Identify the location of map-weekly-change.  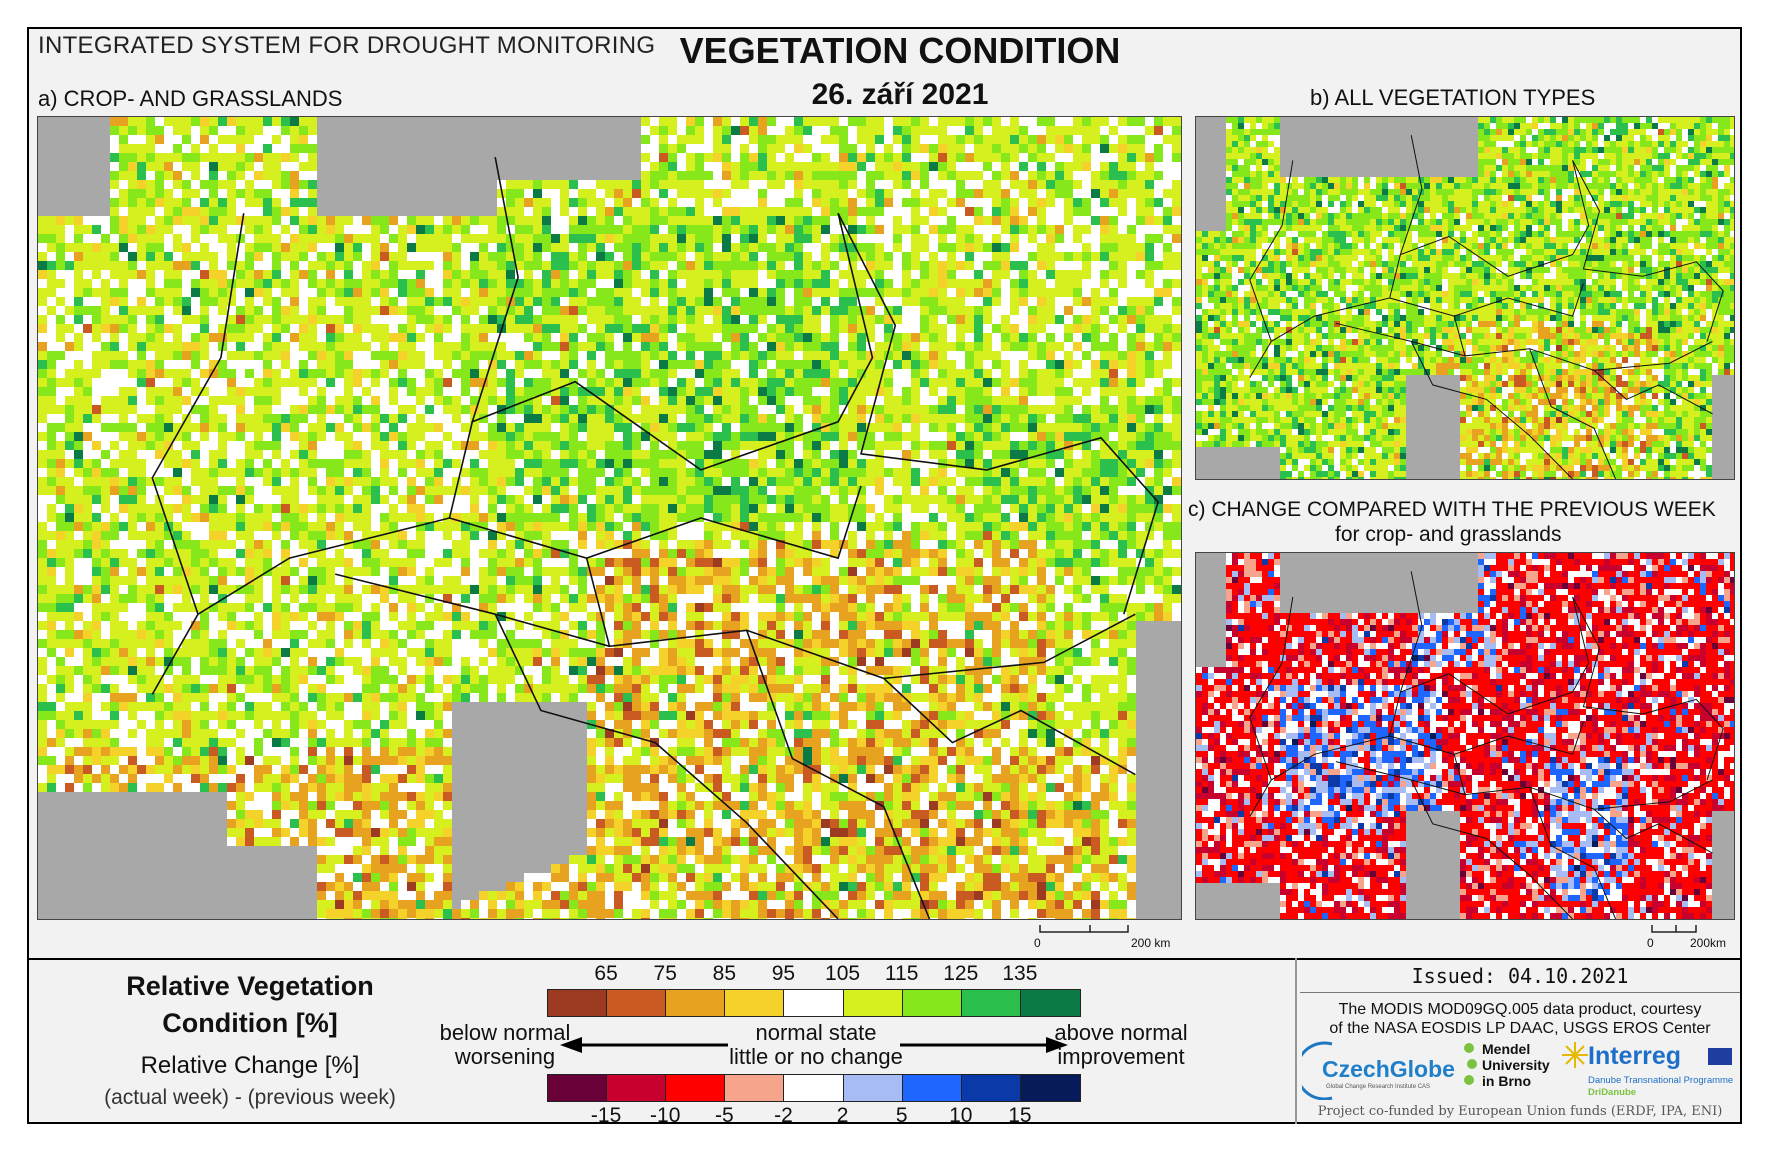
(1465, 736).